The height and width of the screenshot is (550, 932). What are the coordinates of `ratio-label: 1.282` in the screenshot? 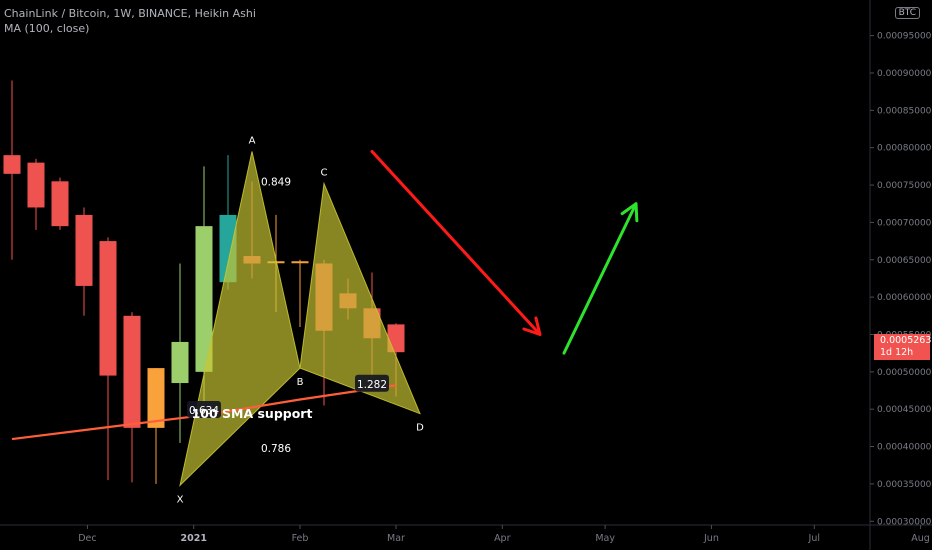 It's located at (372, 385).